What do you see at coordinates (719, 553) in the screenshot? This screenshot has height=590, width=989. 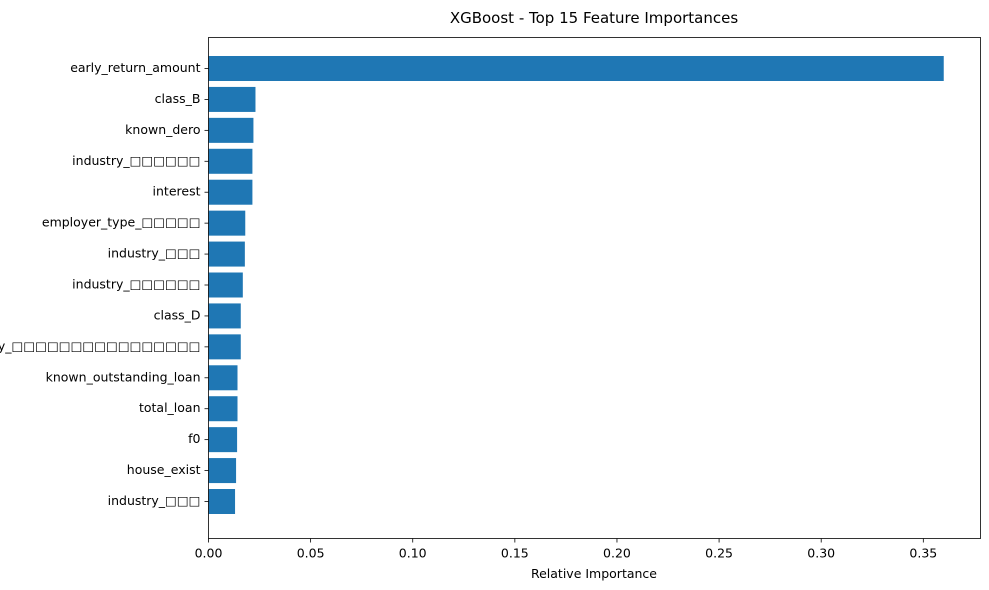 I see `x-tick-label: 0.25` at bounding box center [719, 553].